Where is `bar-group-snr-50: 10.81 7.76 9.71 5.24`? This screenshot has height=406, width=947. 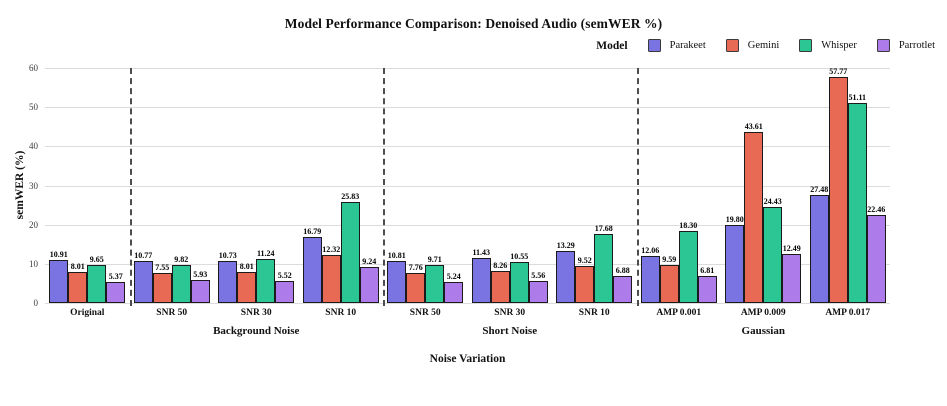
bar-group-snr-50: 10.81 7.76 9.71 5.24 is located at coordinates (425, 185).